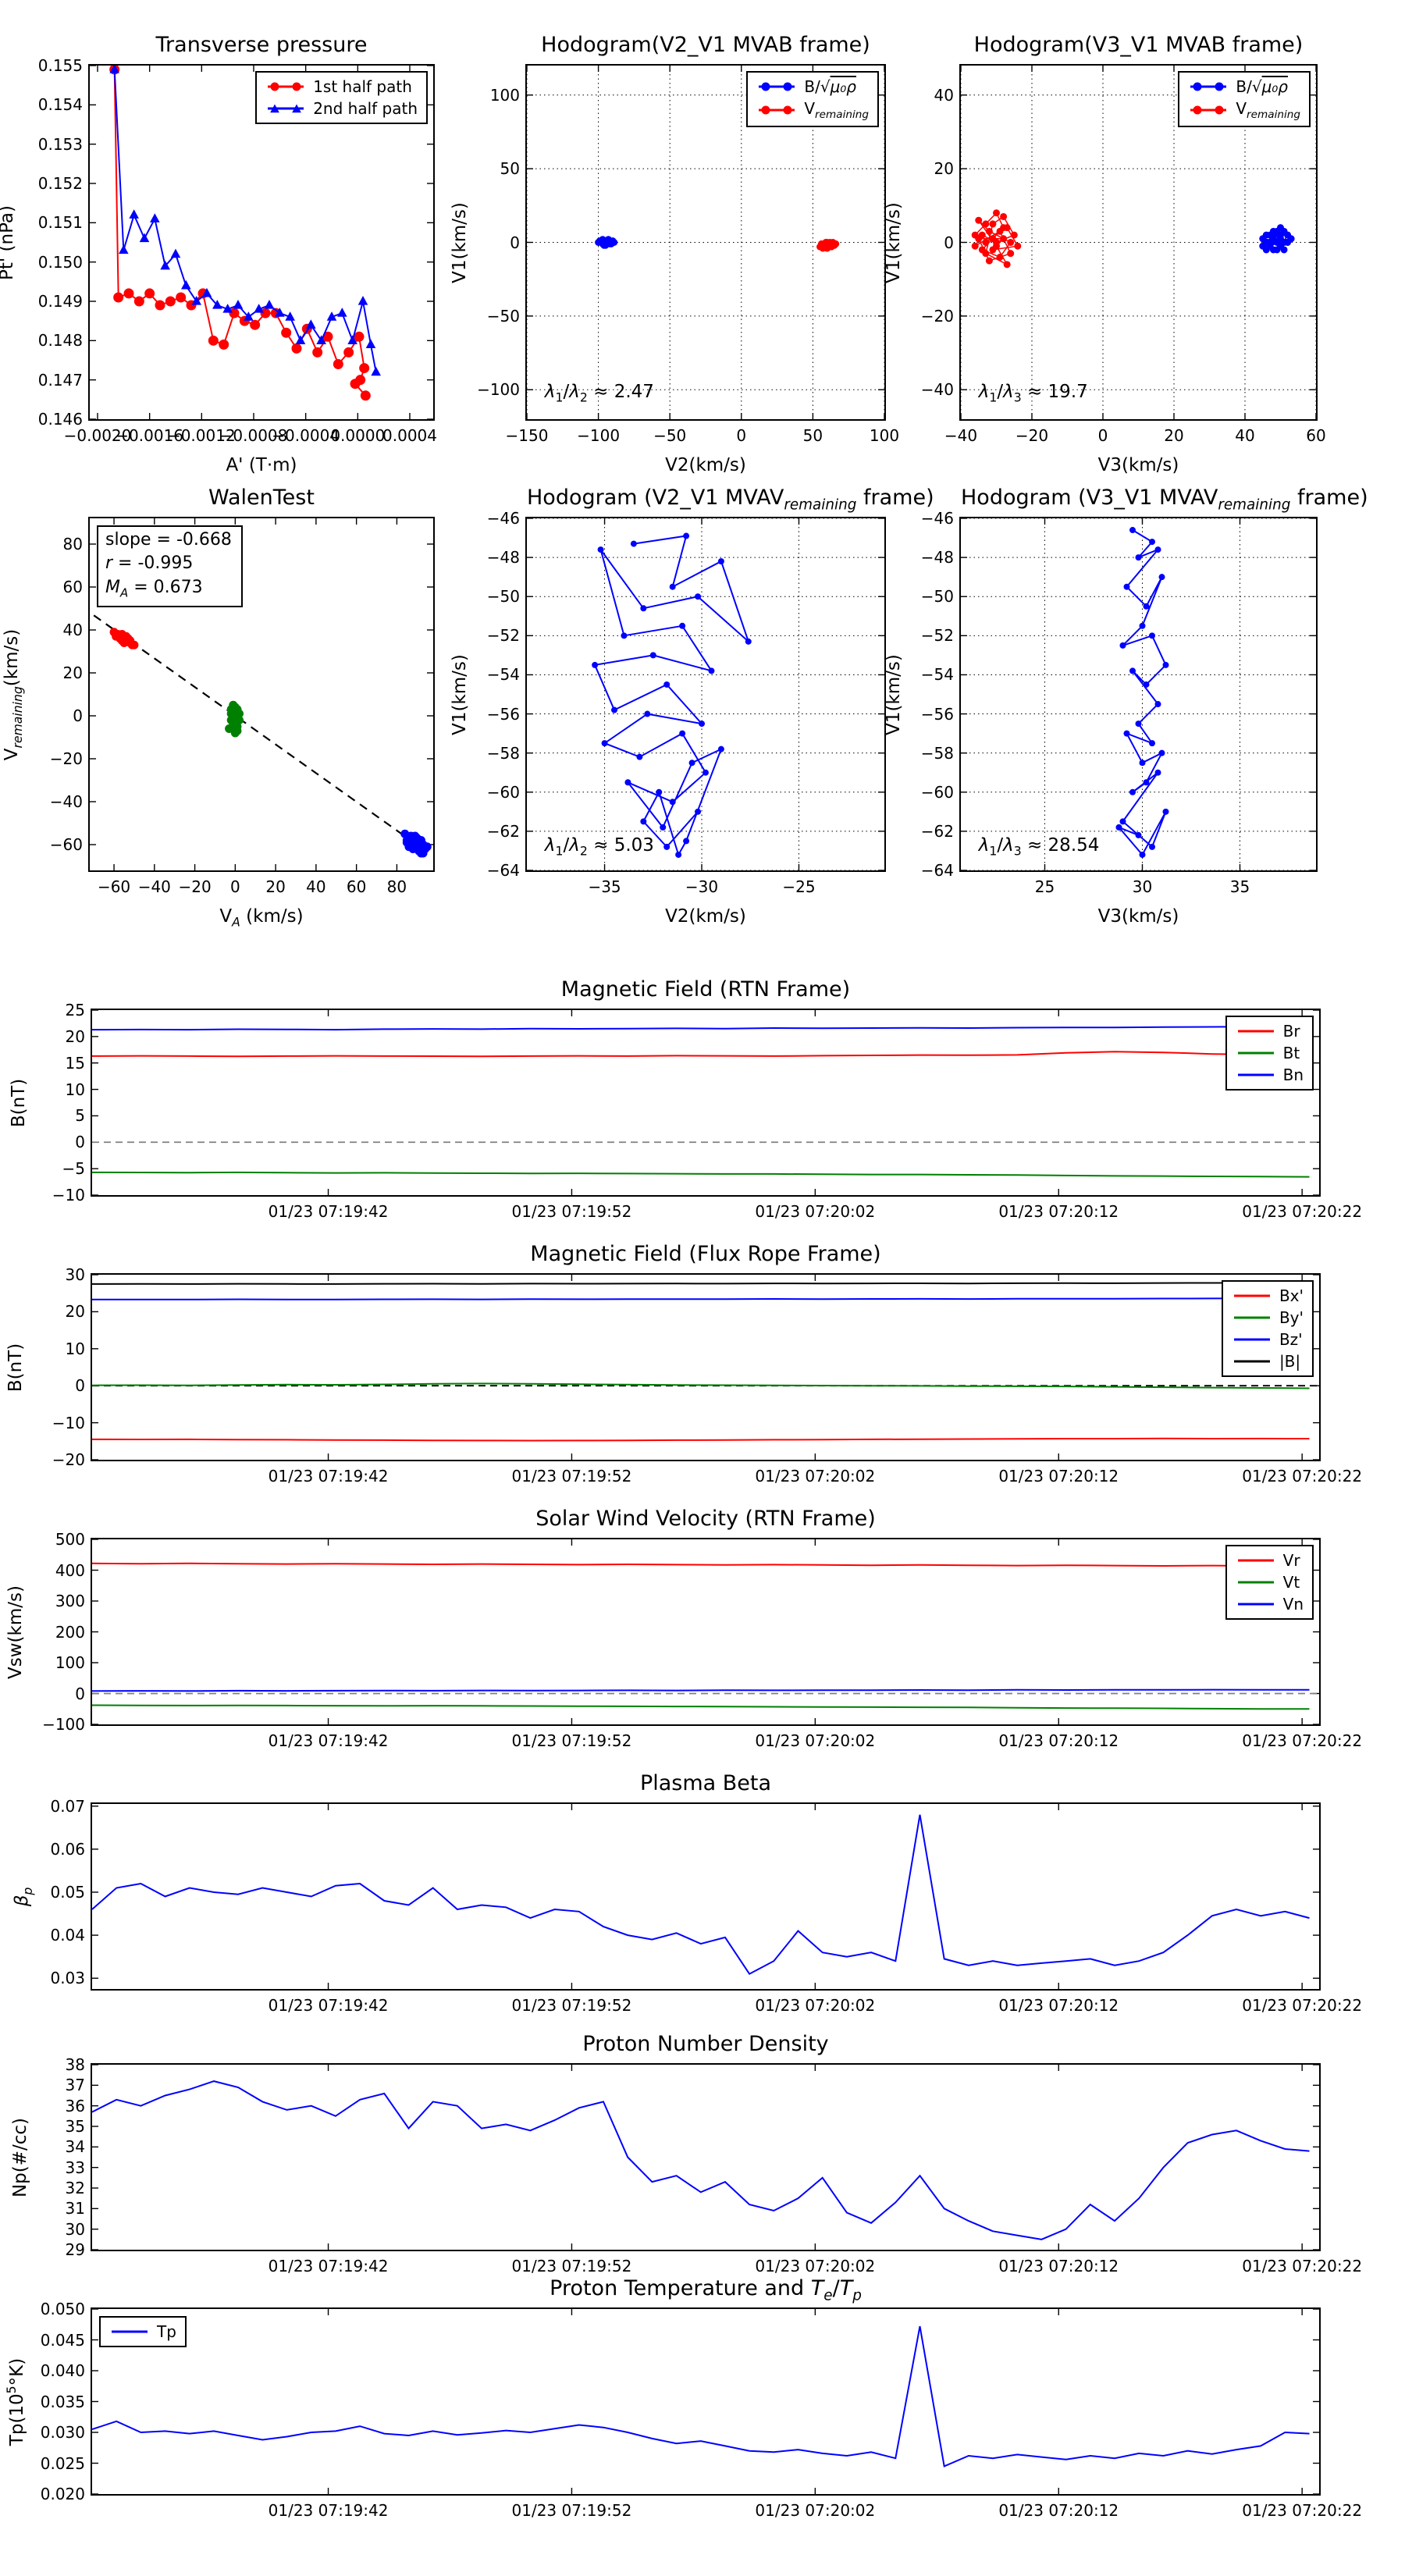  I want to click on legend: B/√μ₀ρ Vremaining, so click(813, 99).